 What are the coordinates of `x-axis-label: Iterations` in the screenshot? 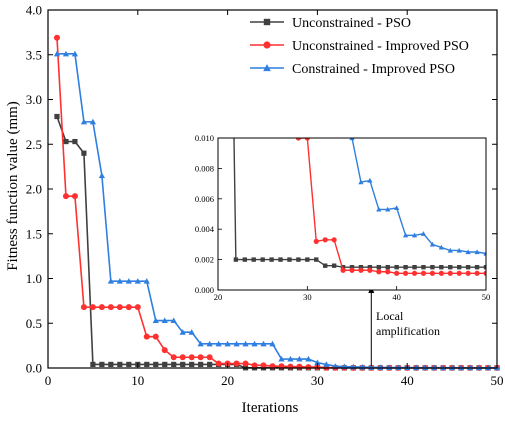 It's located at (270, 408).